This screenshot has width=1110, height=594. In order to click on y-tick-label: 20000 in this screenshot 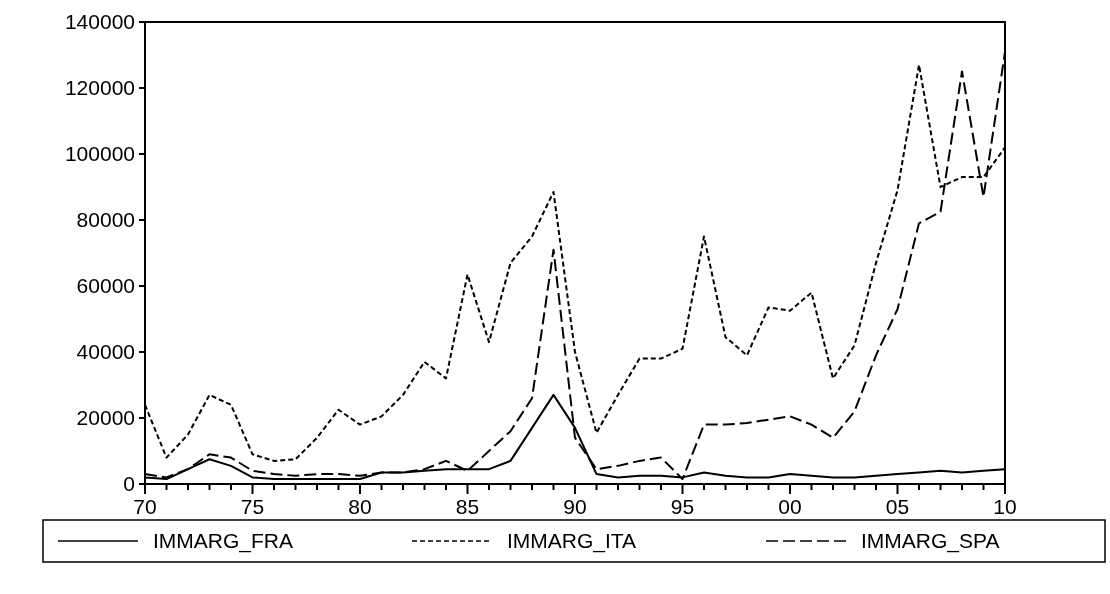, I will do `click(105, 418)`.